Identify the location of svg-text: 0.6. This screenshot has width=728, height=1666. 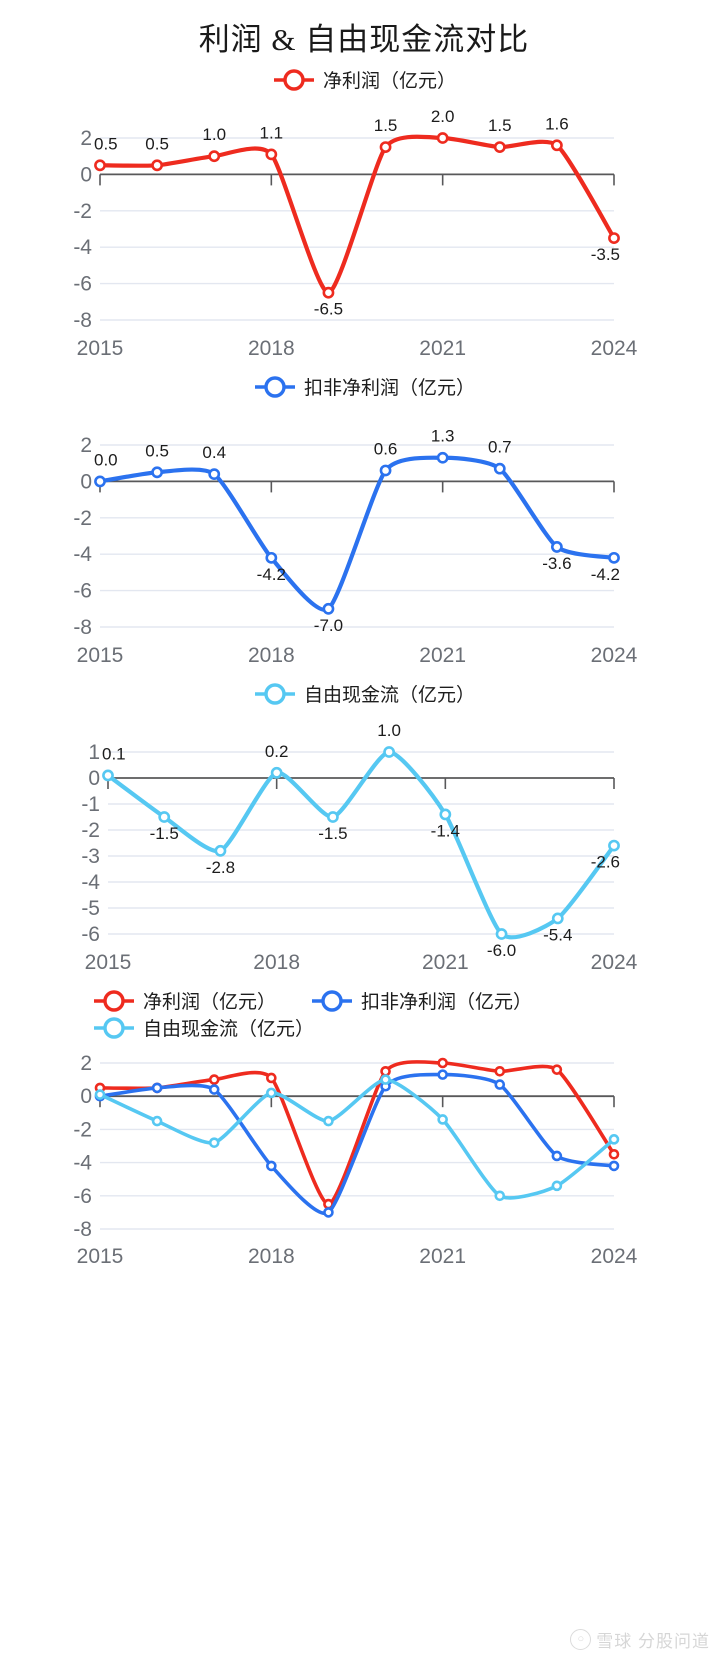
(386, 448).